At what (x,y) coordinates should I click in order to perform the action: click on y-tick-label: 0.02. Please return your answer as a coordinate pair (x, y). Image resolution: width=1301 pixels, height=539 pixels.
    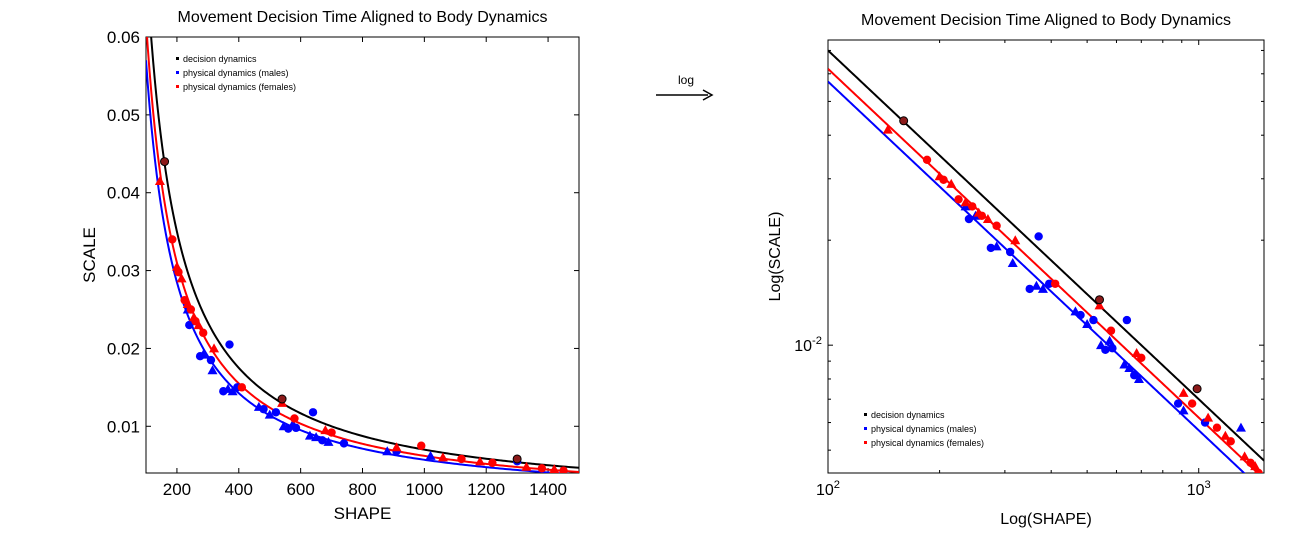
    Looking at the image, I should click on (123, 348).